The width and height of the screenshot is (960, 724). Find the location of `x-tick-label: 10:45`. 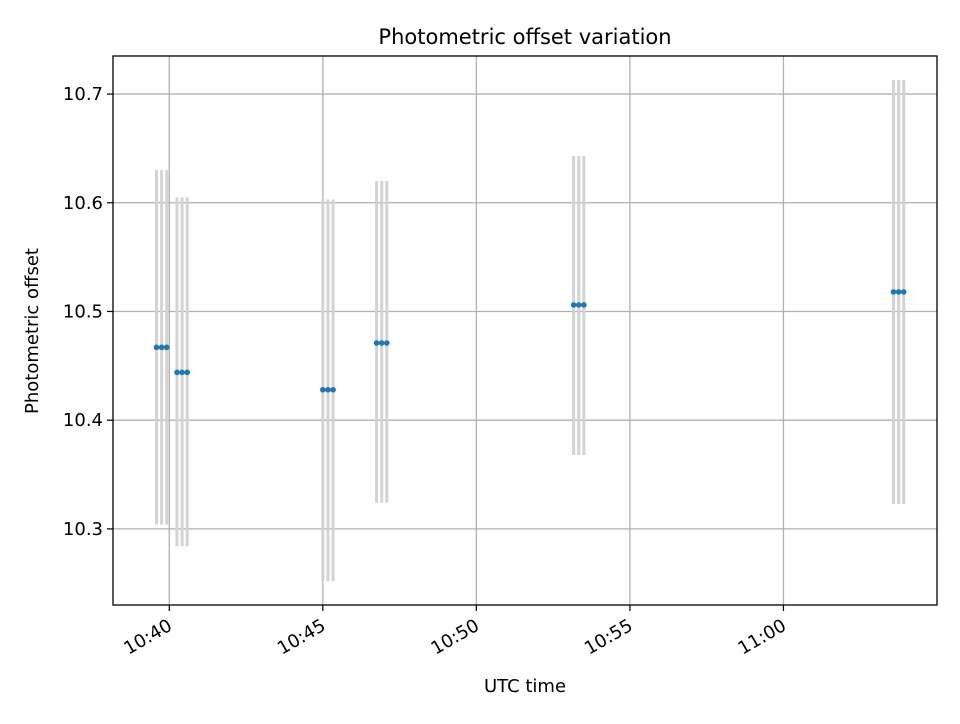

x-tick-label: 10:45 is located at coordinates (301, 637).